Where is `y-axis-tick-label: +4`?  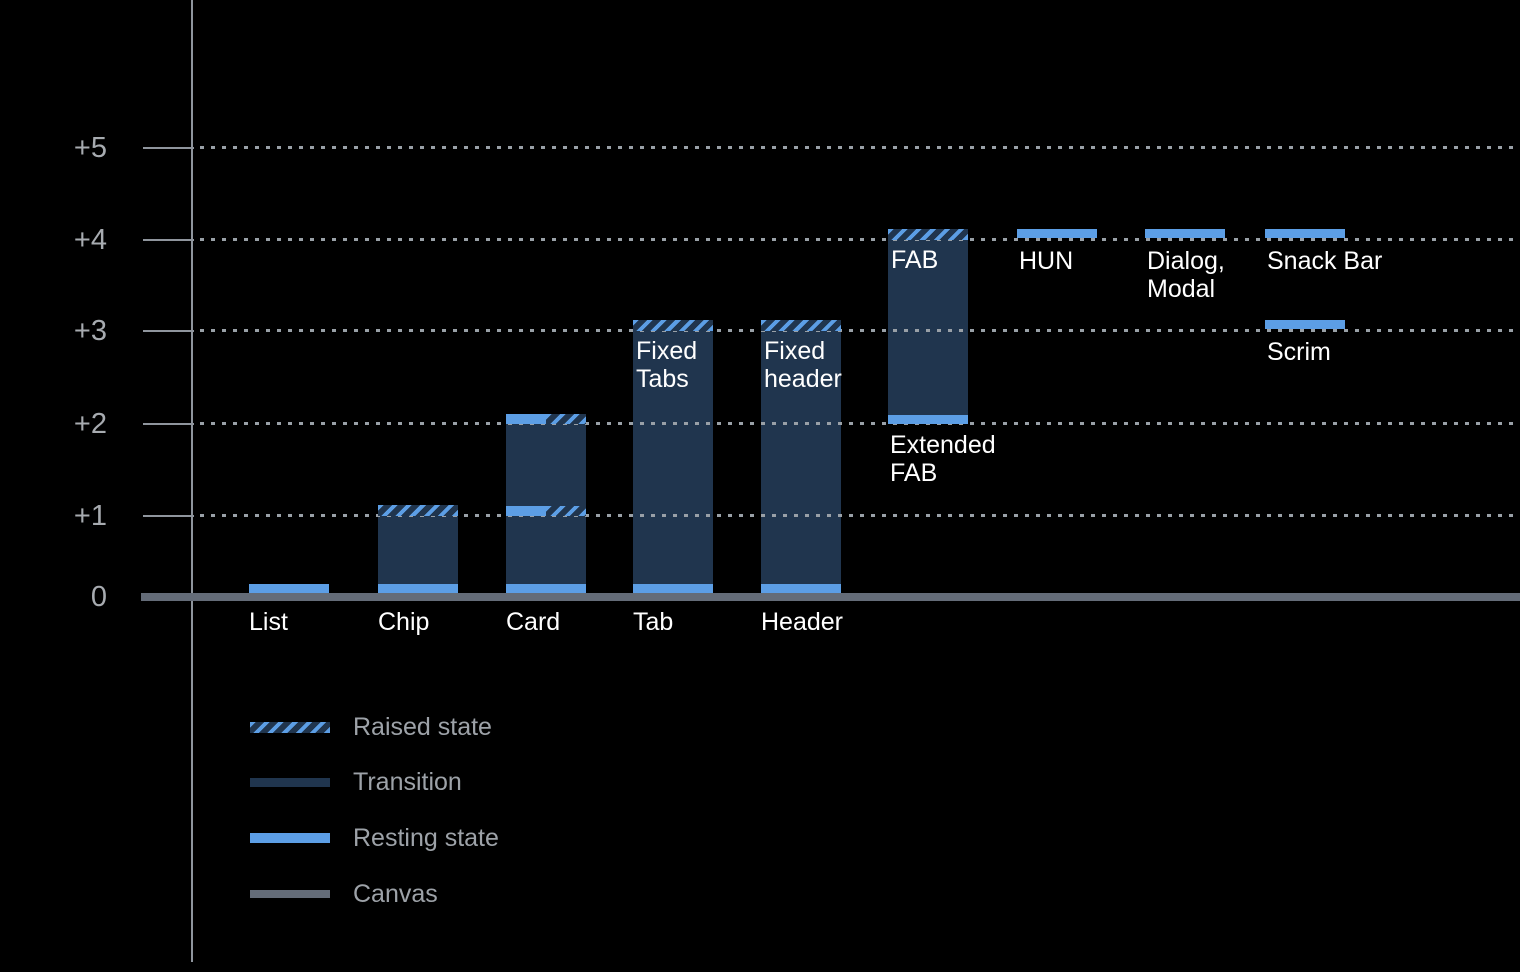
y-axis-tick-label: +4 is located at coordinates (90, 240).